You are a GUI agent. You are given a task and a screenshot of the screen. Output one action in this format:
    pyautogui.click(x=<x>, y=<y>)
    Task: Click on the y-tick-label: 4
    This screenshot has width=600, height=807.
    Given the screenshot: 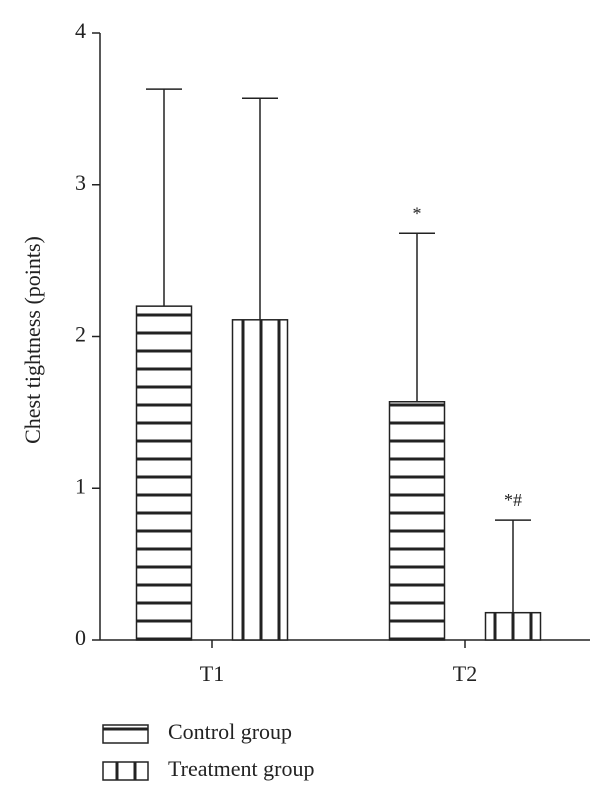 What is the action you would take?
    pyautogui.click(x=80, y=30)
    